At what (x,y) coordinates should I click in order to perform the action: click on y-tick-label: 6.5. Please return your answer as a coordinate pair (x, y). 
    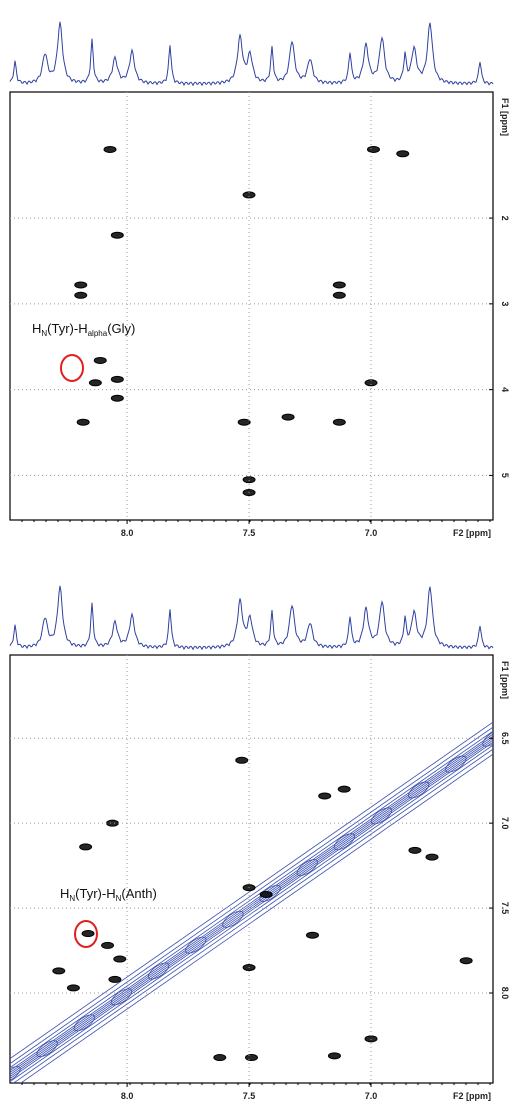
    Looking at the image, I should click on (505, 738).